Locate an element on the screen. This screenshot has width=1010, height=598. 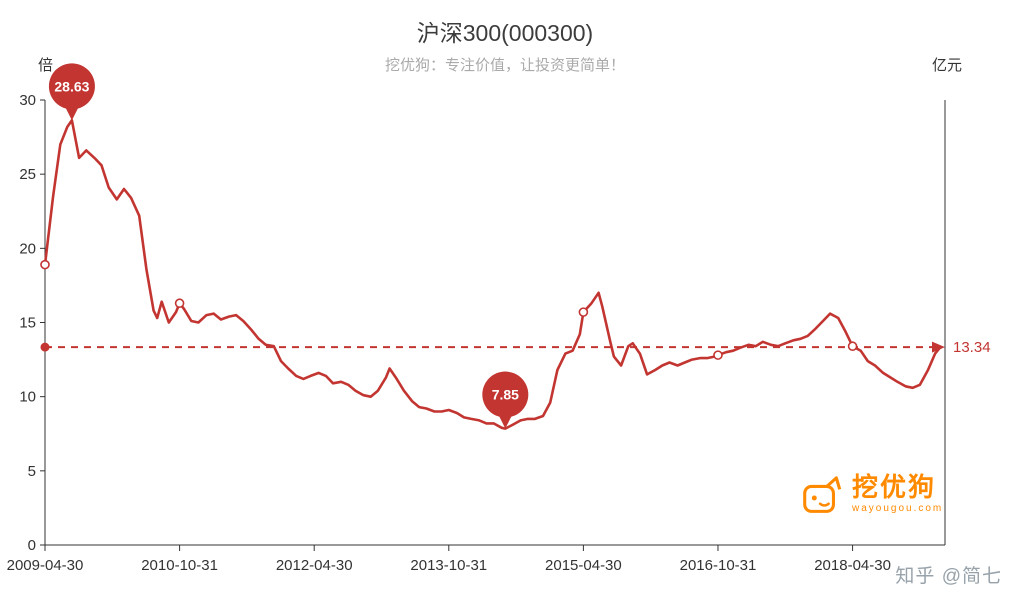
right-axis-unit-label: 亿元 is located at coordinates (946, 65).